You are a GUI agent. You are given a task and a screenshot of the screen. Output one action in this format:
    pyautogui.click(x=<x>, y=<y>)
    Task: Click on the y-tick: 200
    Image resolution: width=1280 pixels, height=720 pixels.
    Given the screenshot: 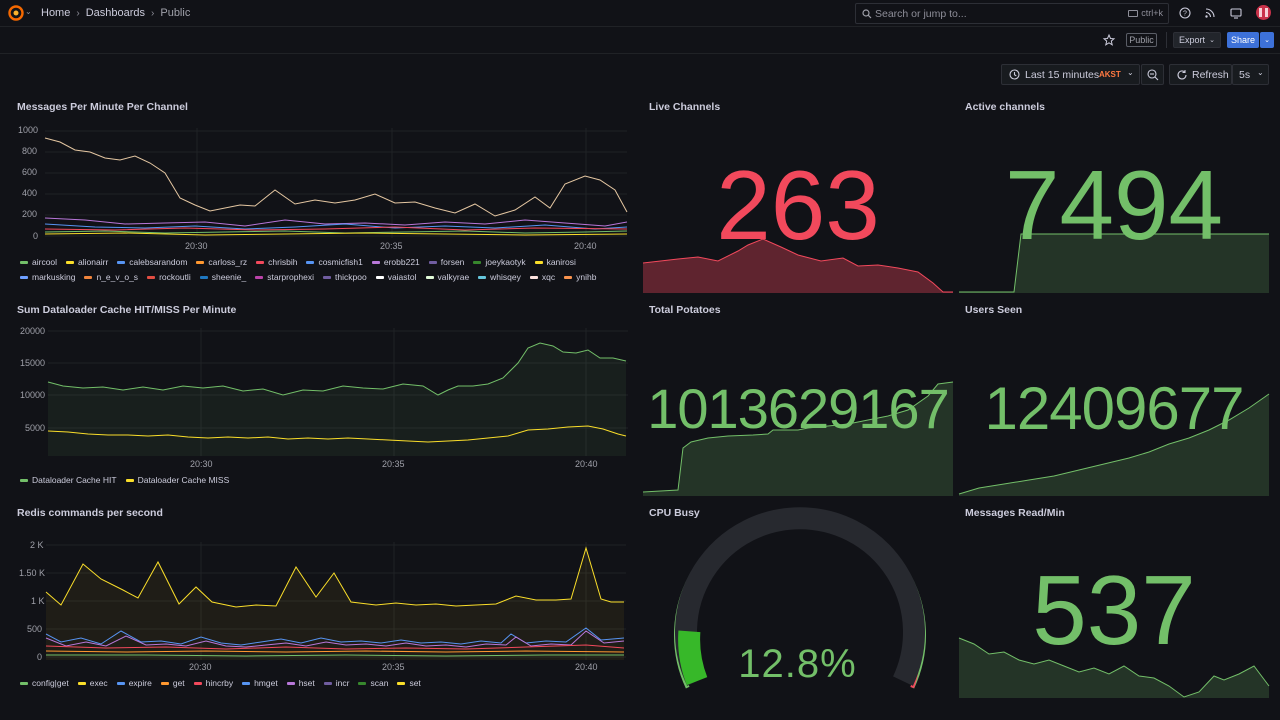 What is the action you would take?
    pyautogui.click(x=30, y=214)
    